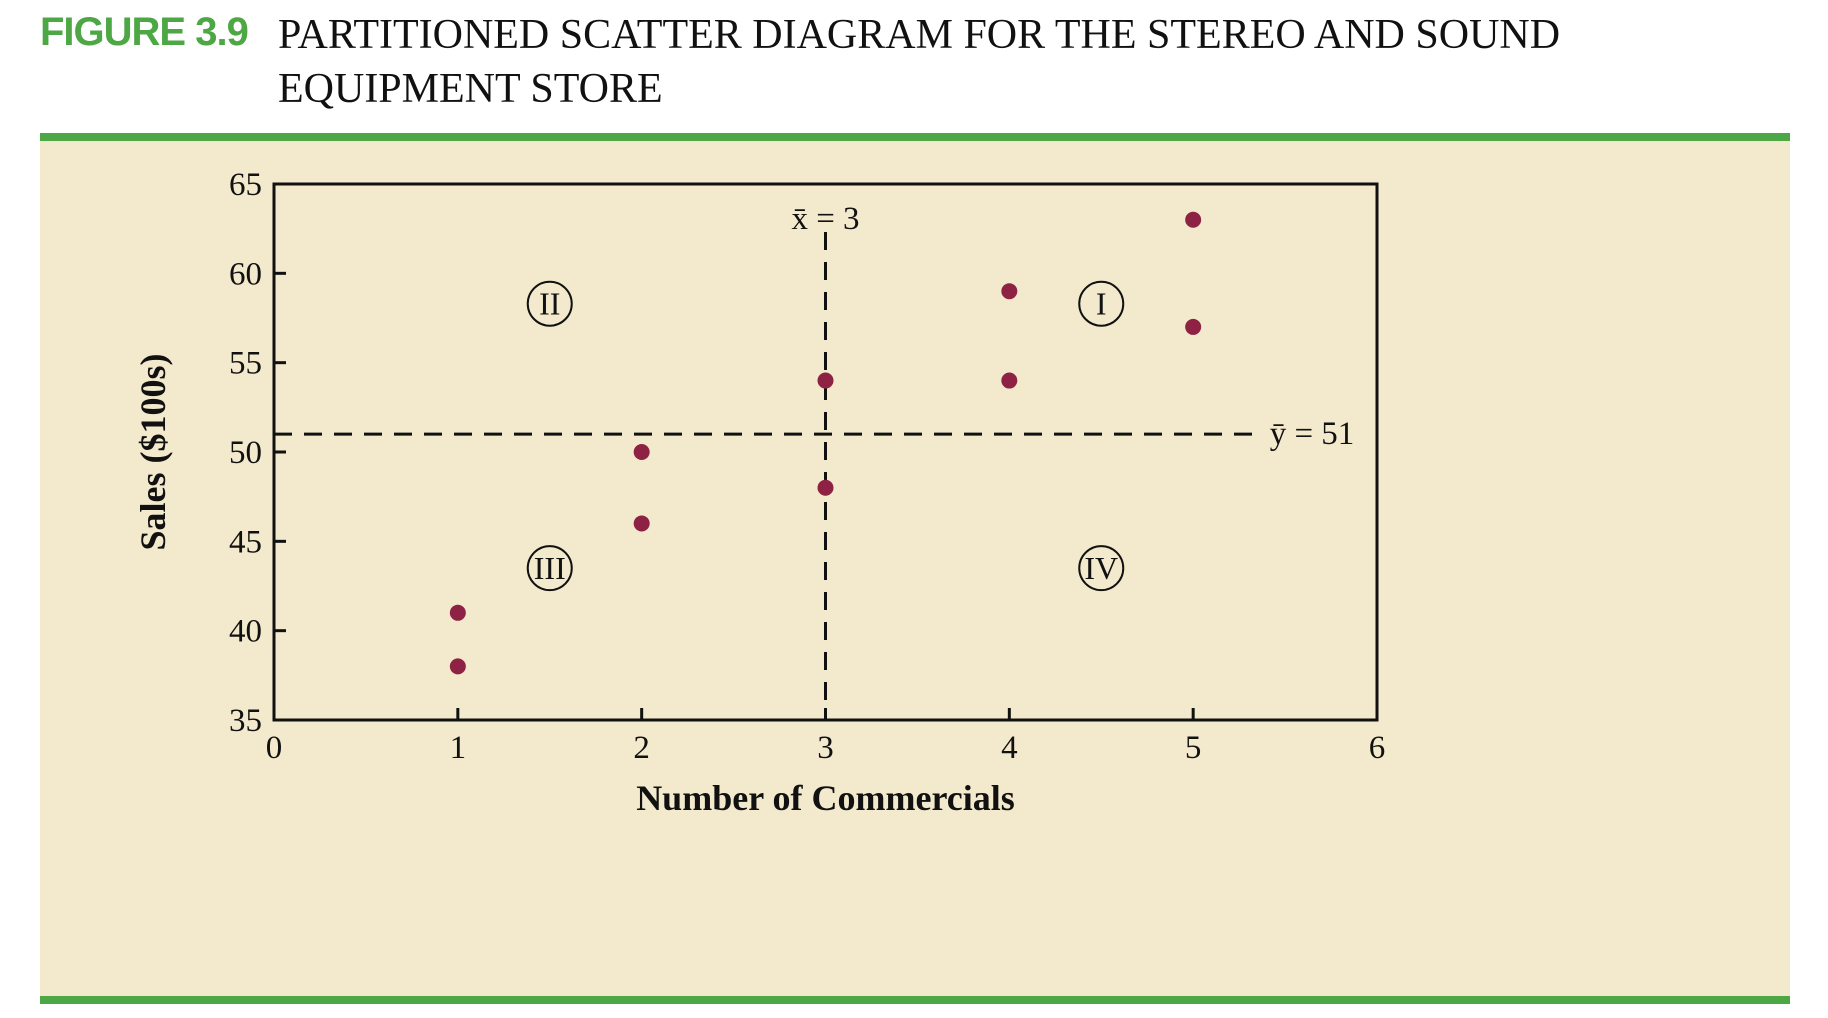 The image size is (1828, 1018). What do you see at coordinates (1193, 748) in the screenshot?
I see `x-tick-label: 5` at bounding box center [1193, 748].